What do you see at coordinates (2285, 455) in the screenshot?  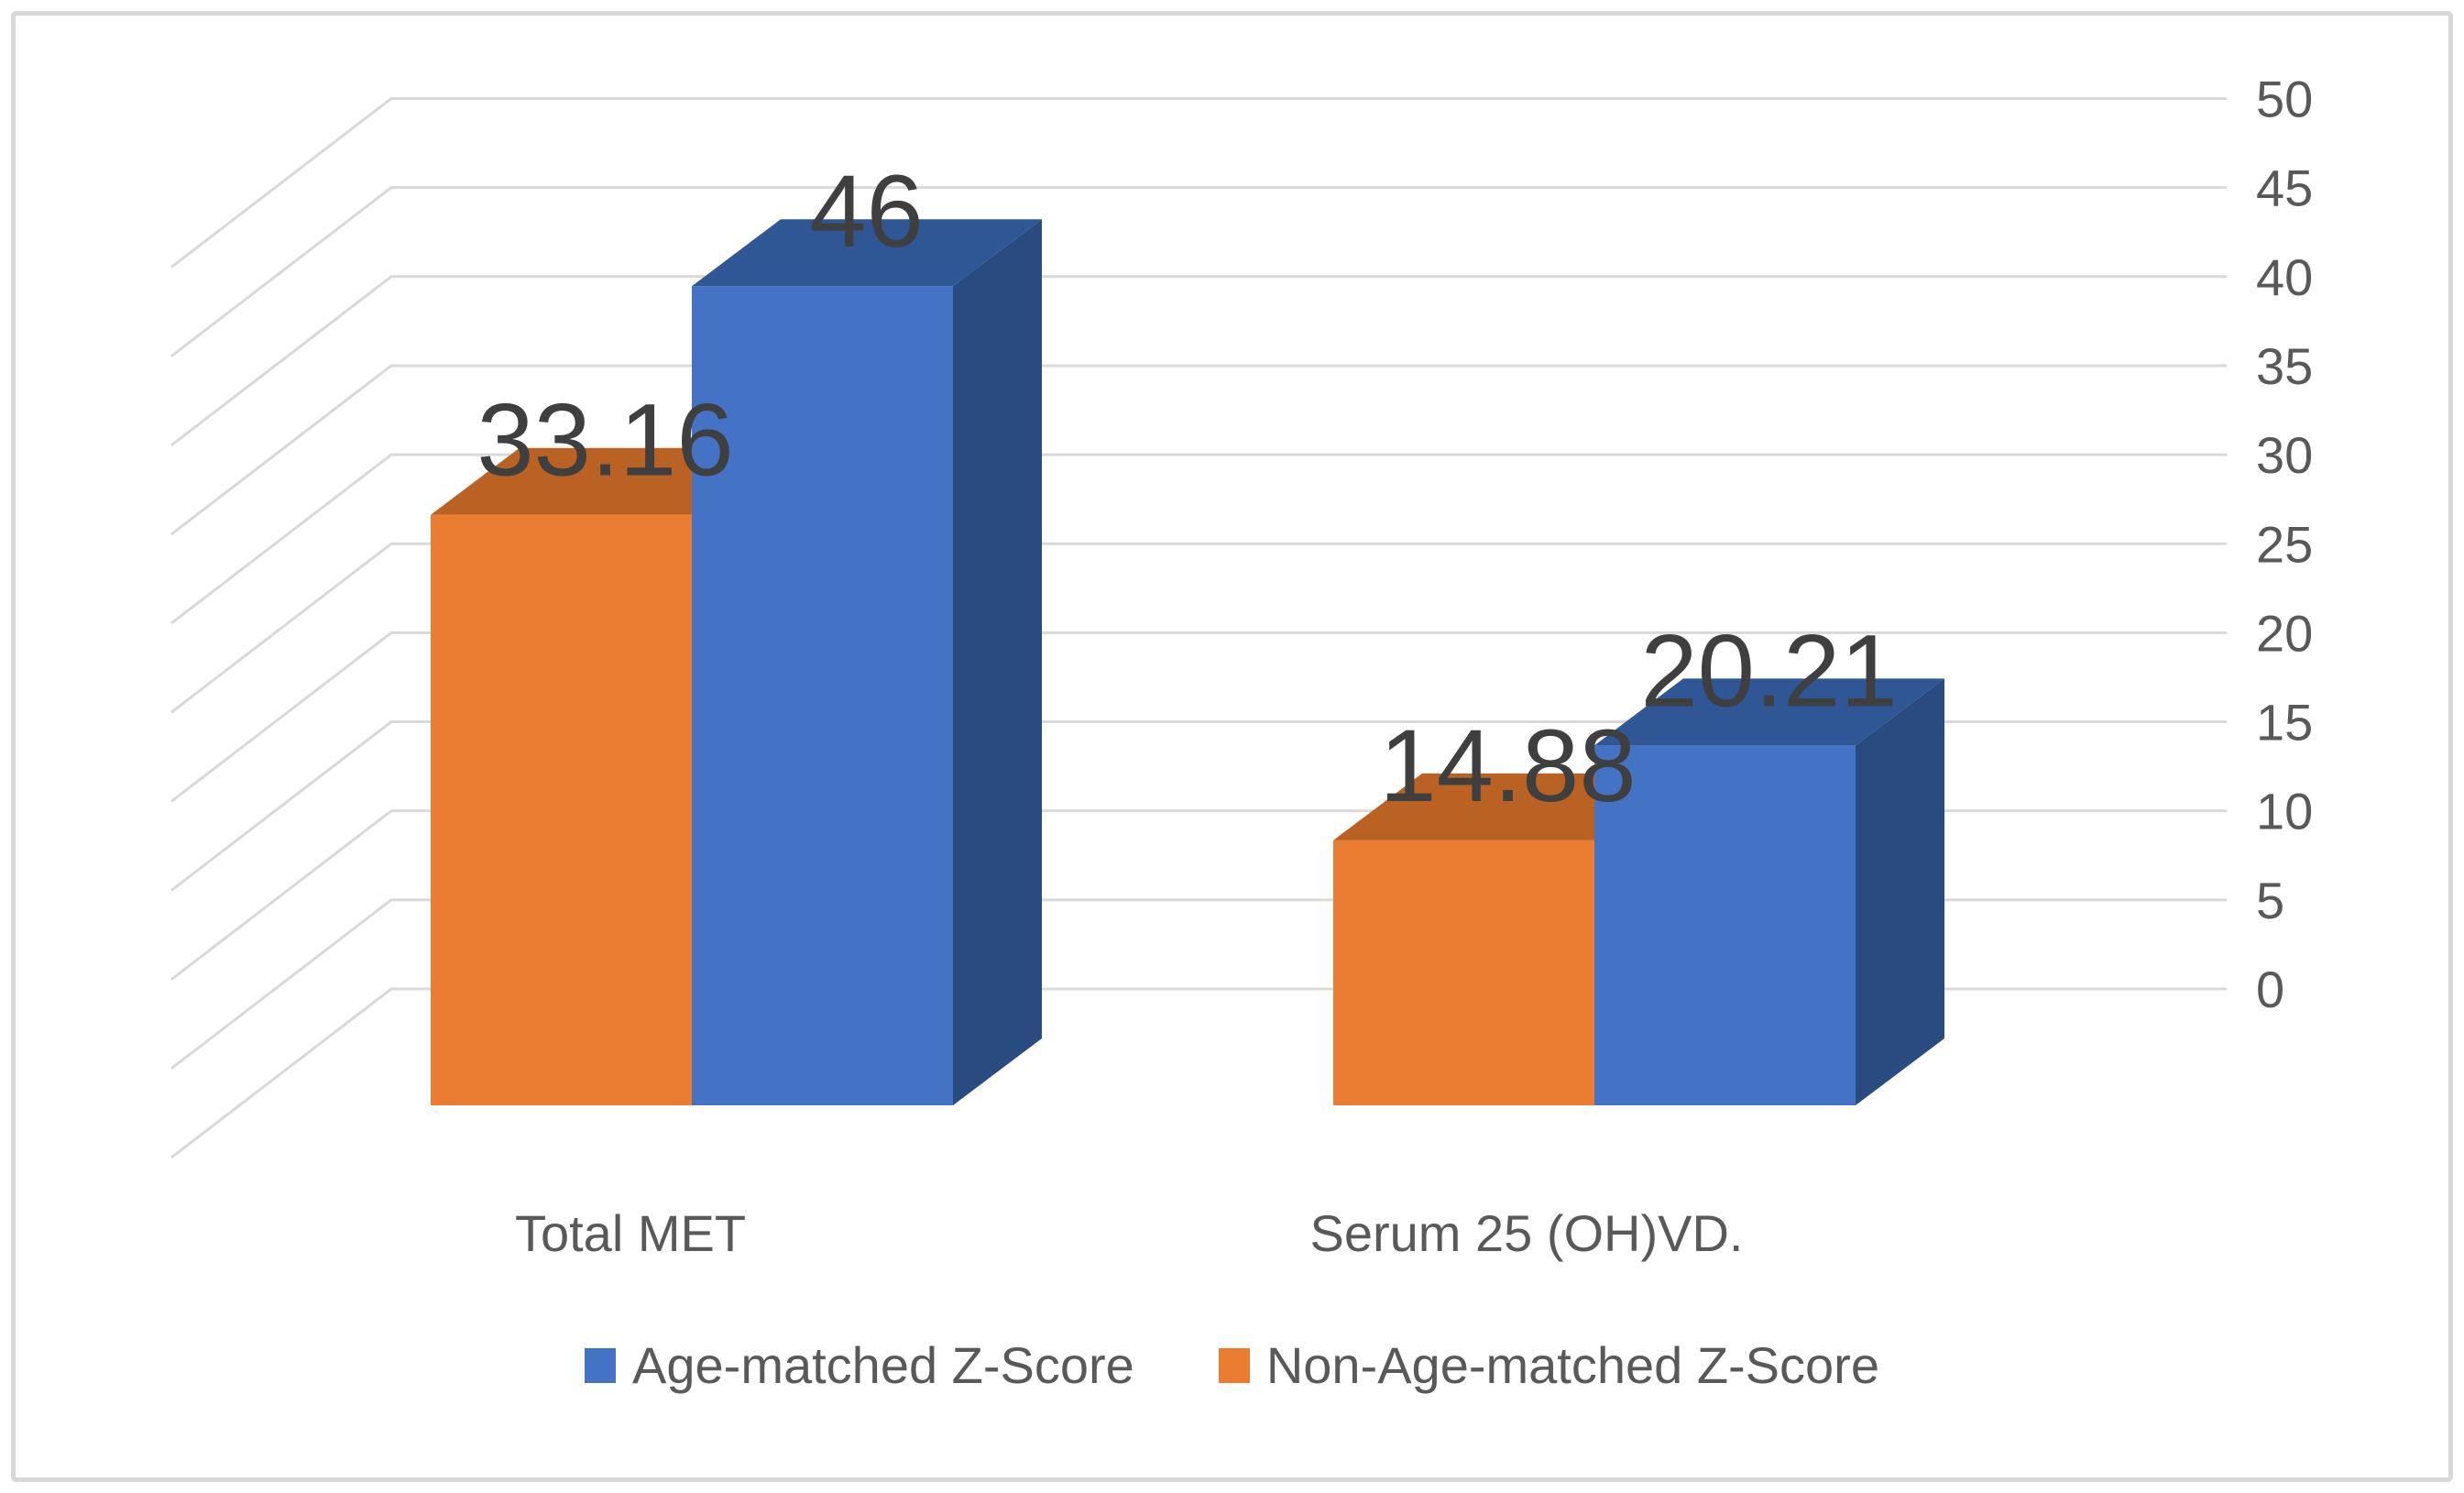 I see `y-axis-tick-label: 30` at bounding box center [2285, 455].